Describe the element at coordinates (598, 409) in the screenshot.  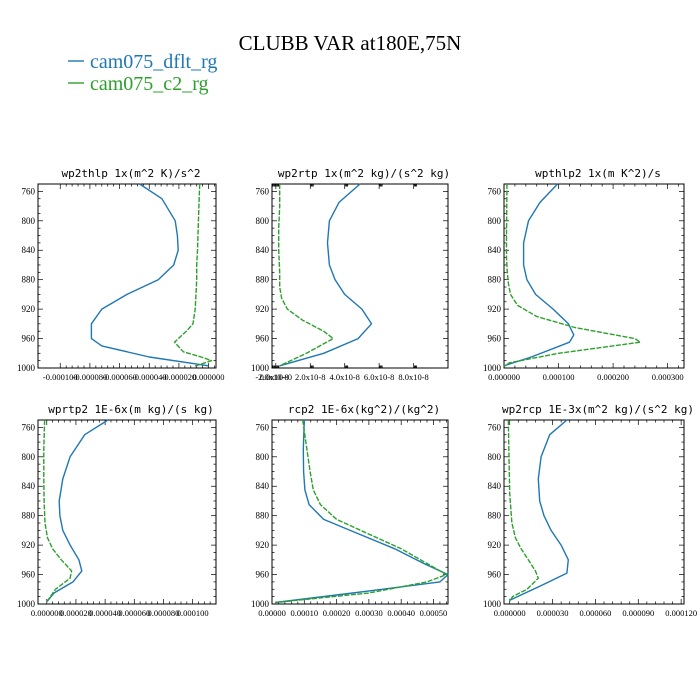
I see `panel-title: wp2rcp 1E-3x(m^2 kg)/(s^2 kg)` at that location.